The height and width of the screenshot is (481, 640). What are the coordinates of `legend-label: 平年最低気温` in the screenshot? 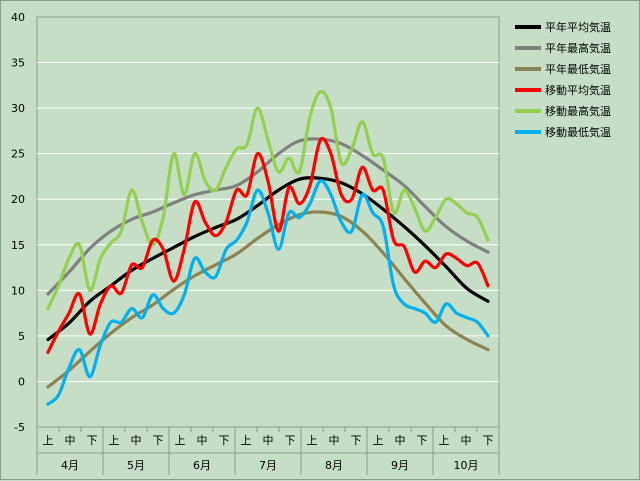 It's located at (578, 69).